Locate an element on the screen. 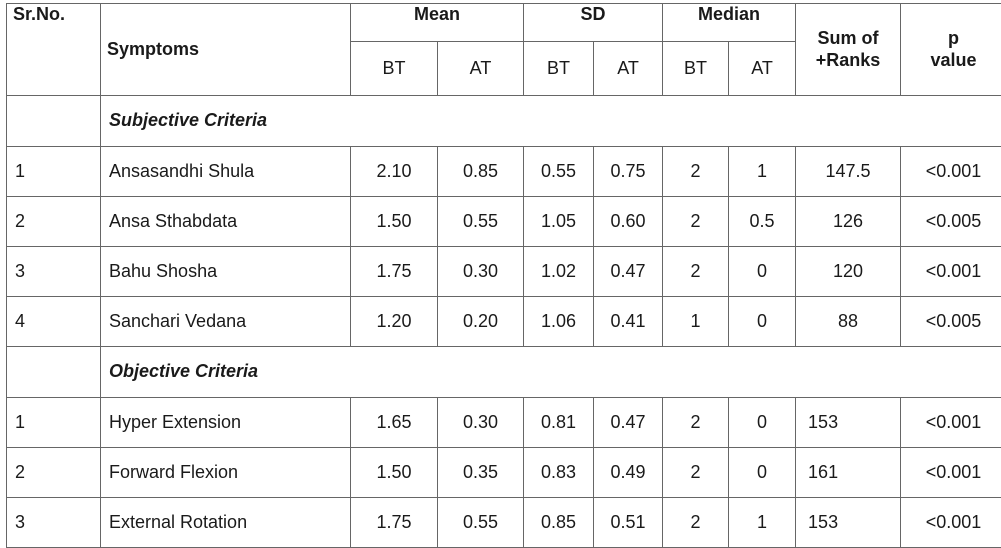  cell-sd-bt: 0.85 is located at coordinates (559, 522).